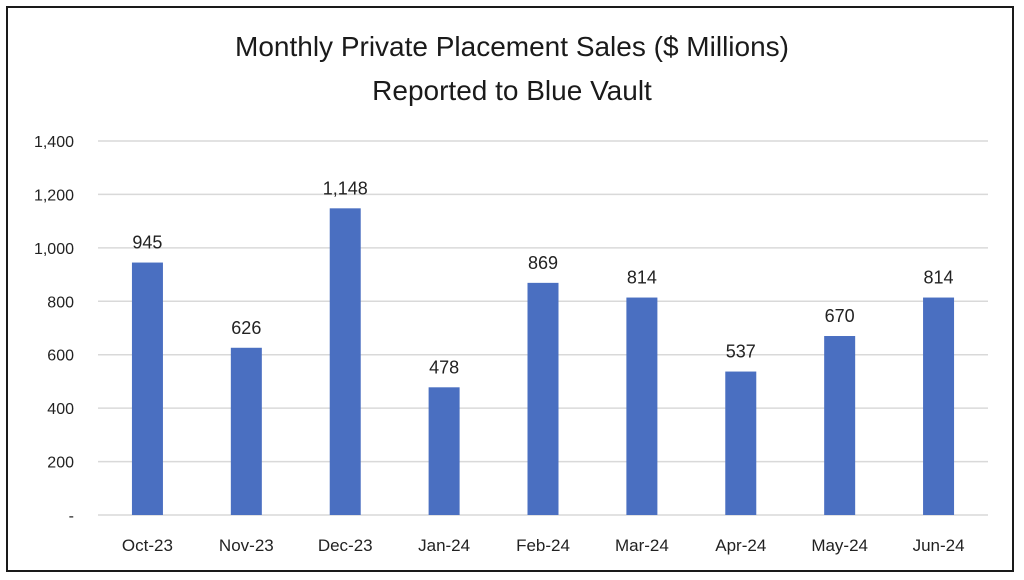  What do you see at coordinates (444, 545) in the screenshot?
I see `x-category-label: Jan-24` at bounding box center [444, 545].